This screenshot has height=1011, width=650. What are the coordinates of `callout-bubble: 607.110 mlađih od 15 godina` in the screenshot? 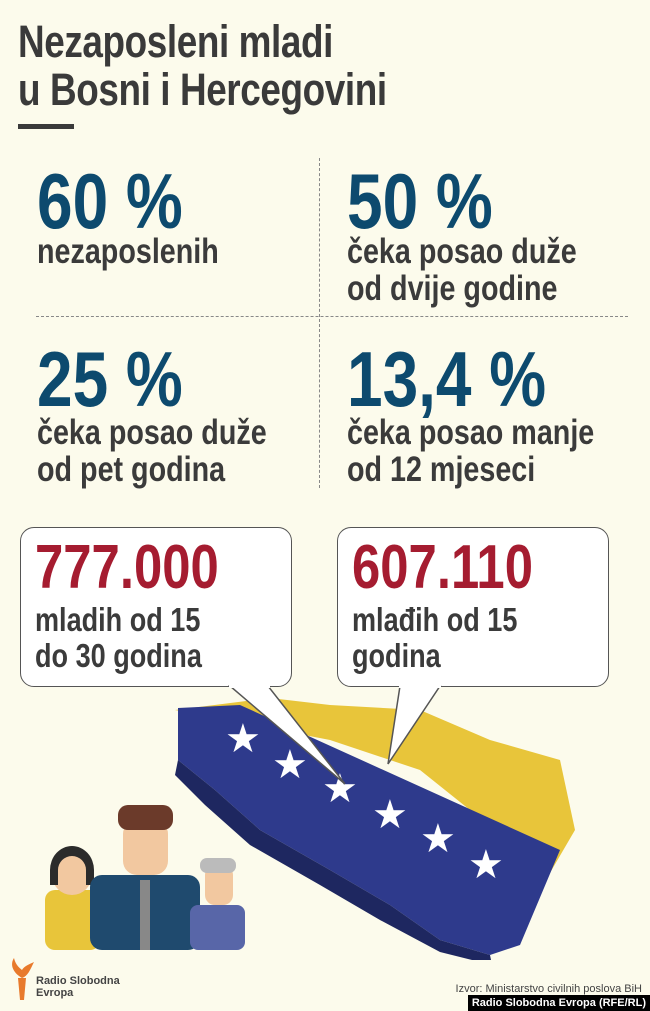 It's located at (473, 607).